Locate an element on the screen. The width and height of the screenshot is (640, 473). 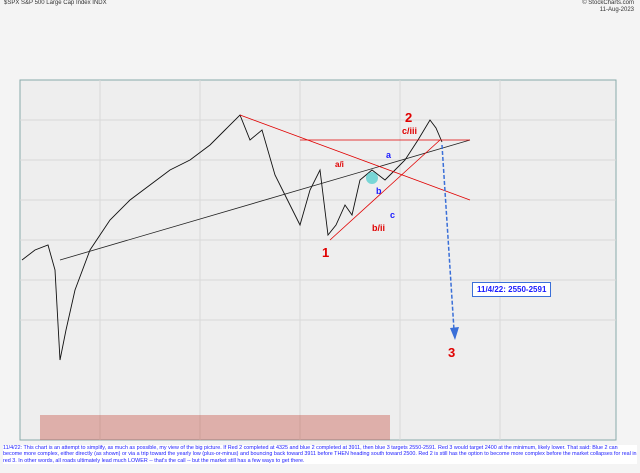
volume is located at coordinates (215, 427).